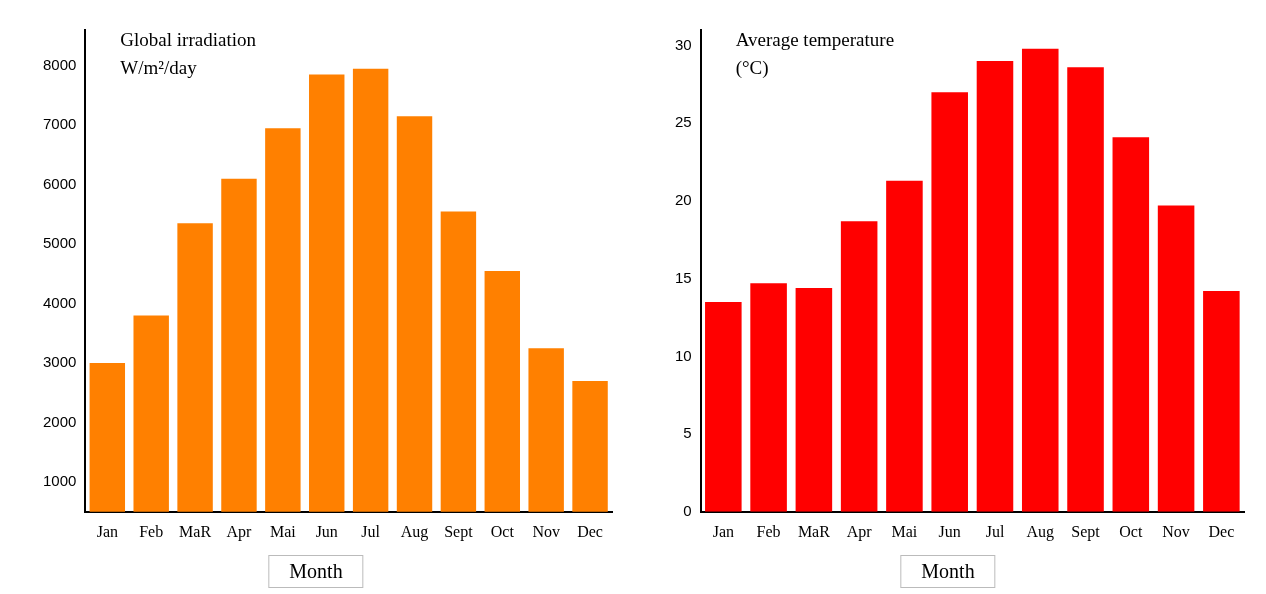 The width and height of the screenshot is (1266, 594). Describe the element at coordinates (683, 355) in the screenshot. I see `y-tick-label: 10` at that location.